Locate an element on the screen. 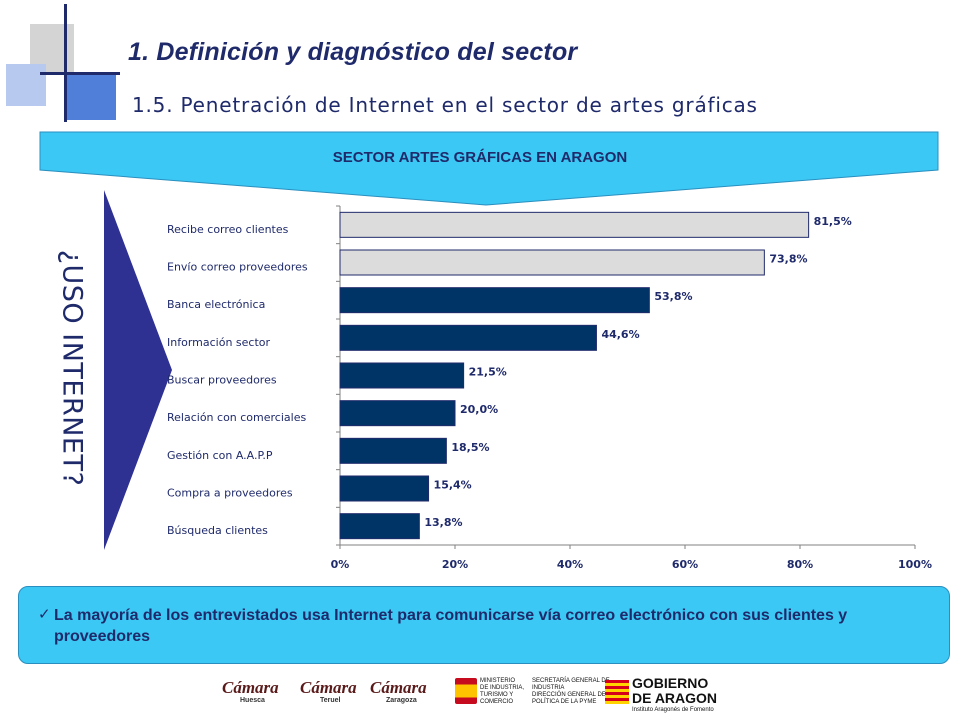  data-label: 13,8% is located at coordinates (443, 522).